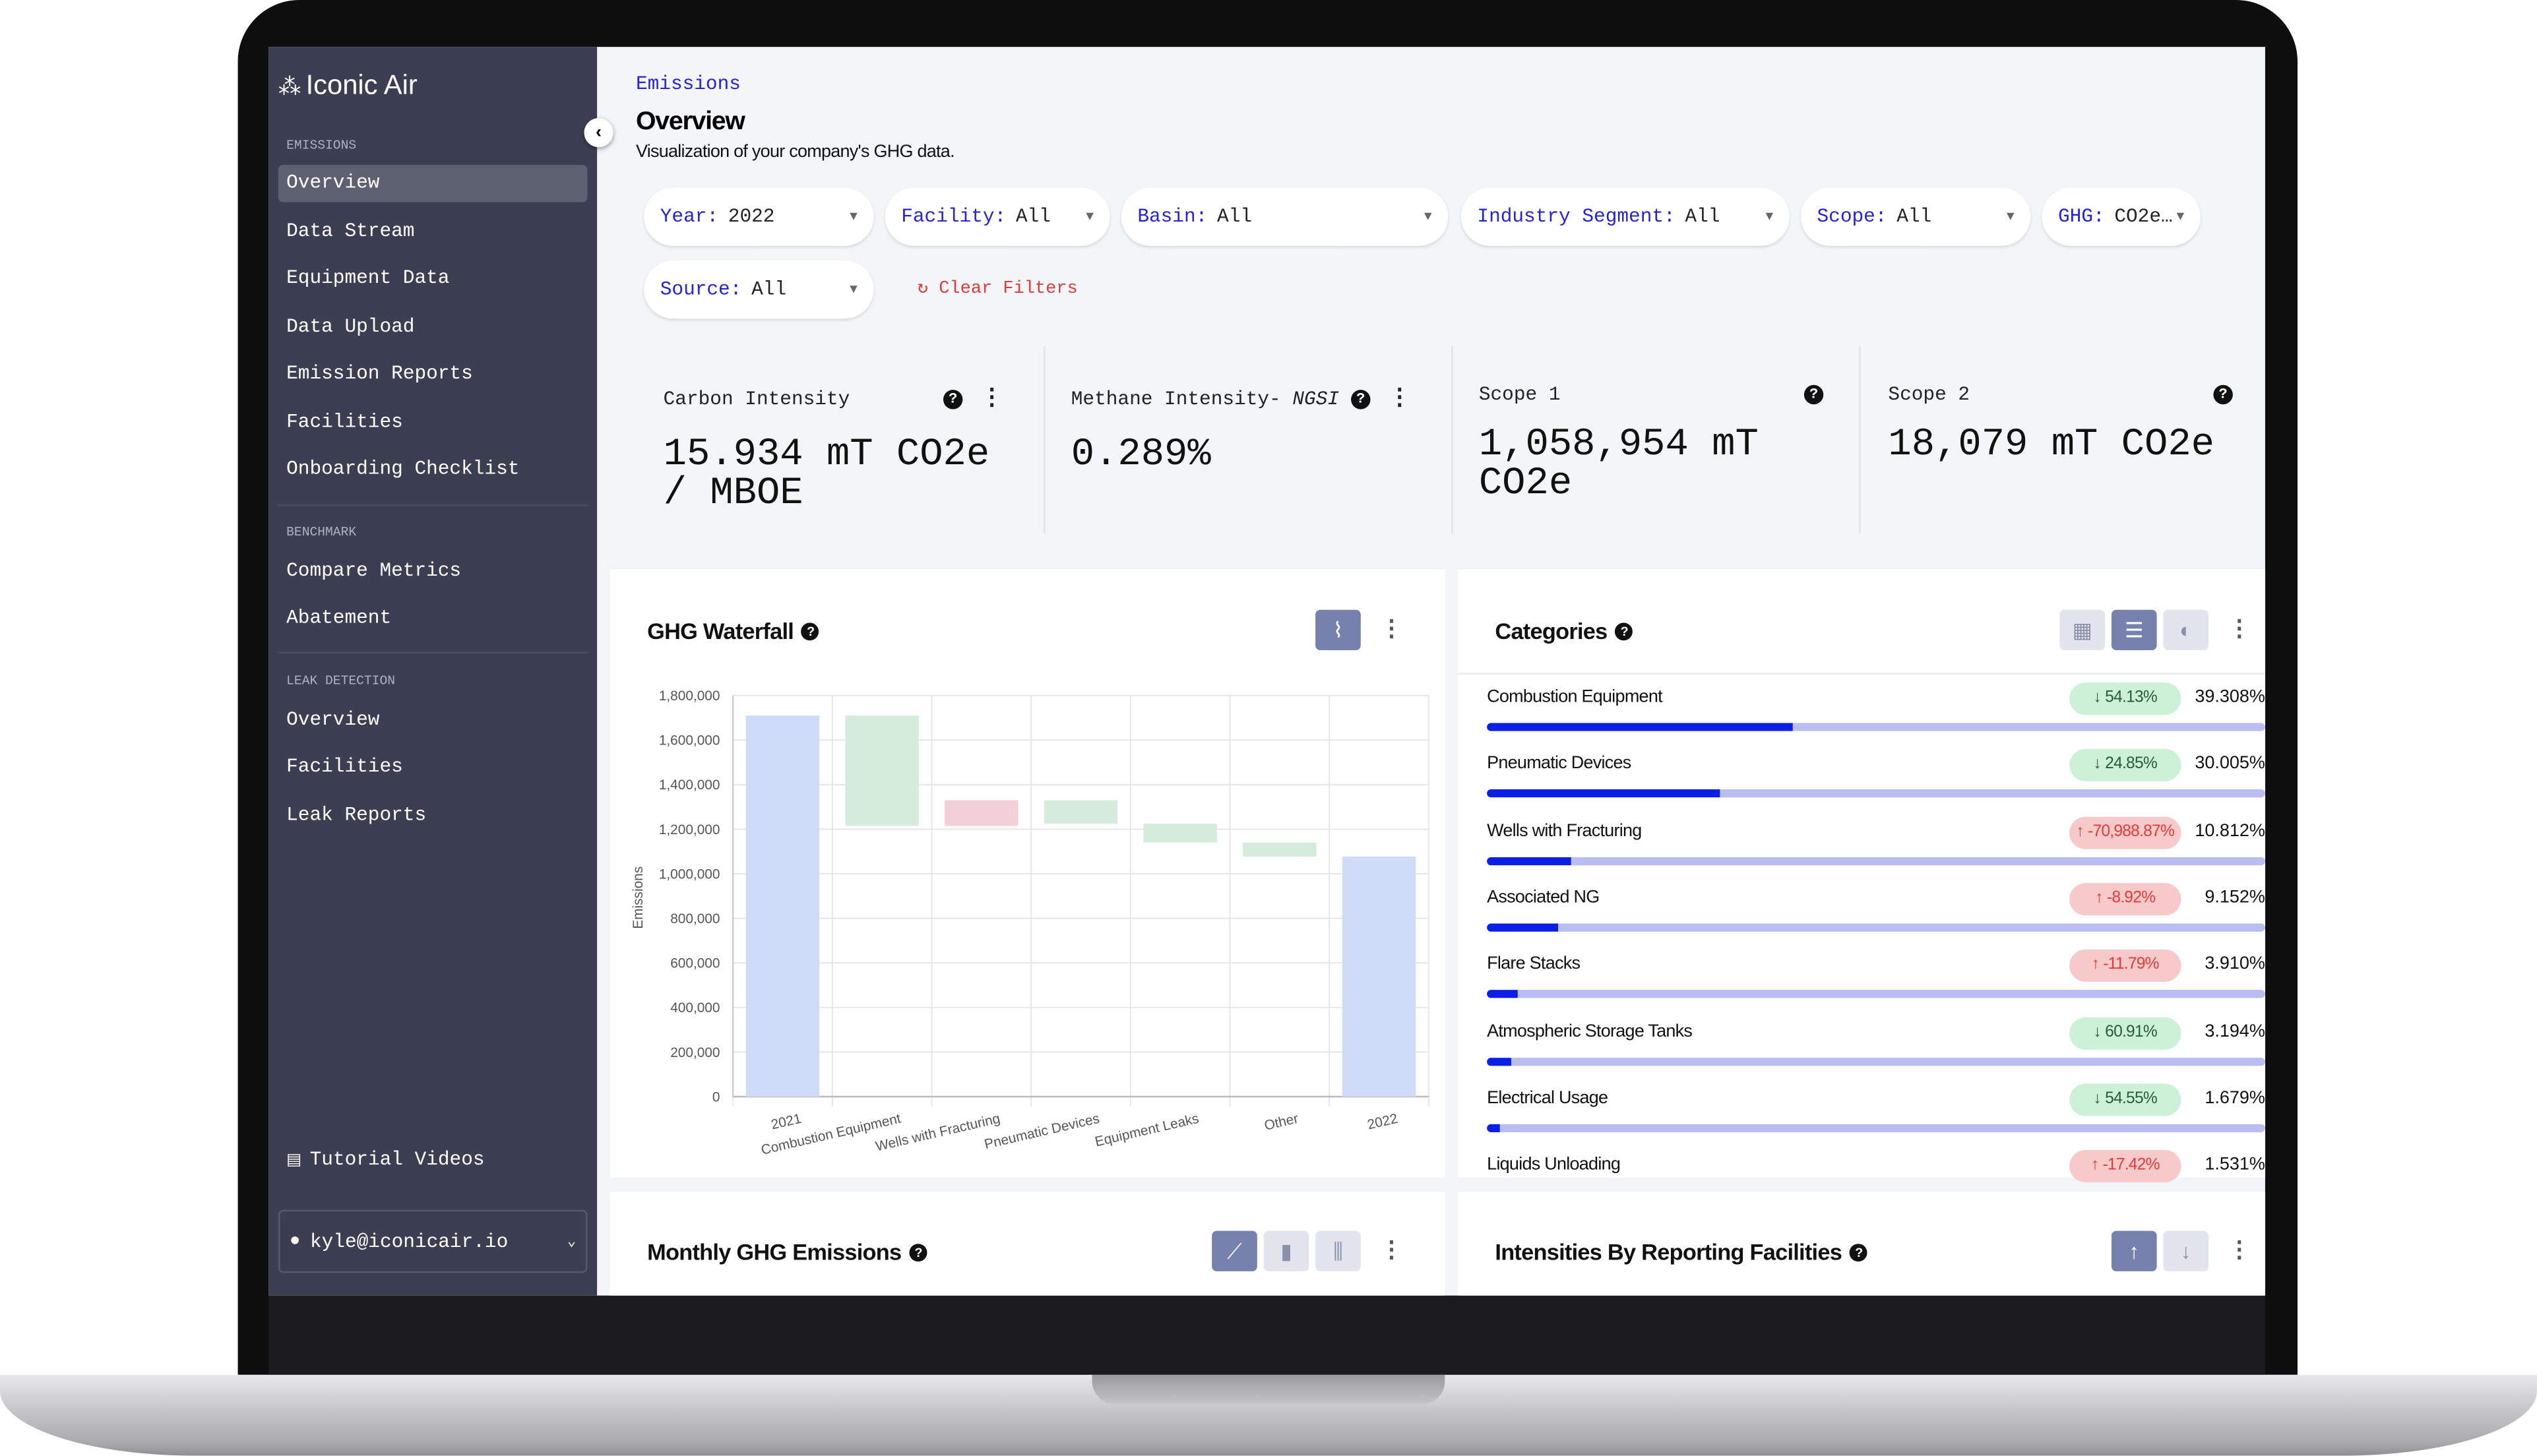 This screenshot has height=1456, width=2537. Describe the element at coordinates (689, 829) in the screenshot. I see `y-tick-label: 1,200,000` at that location.